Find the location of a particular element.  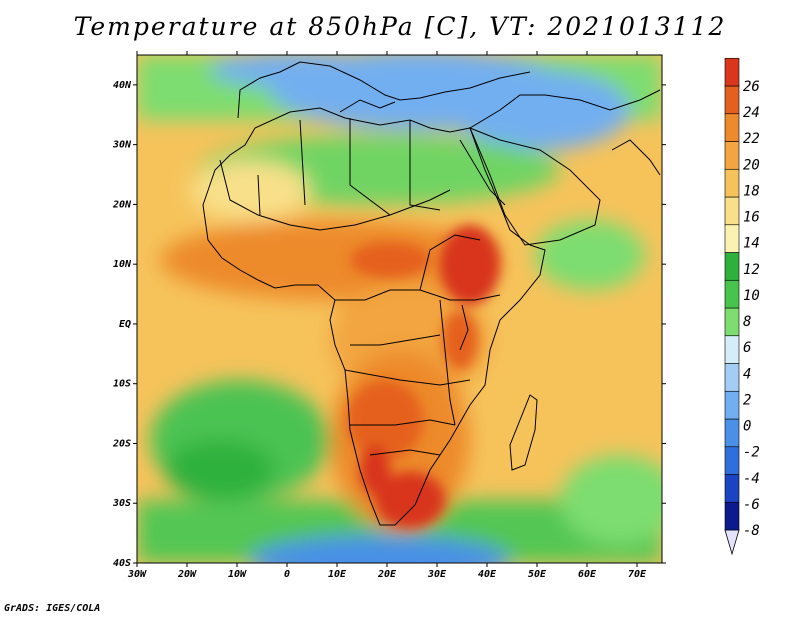

grads-credit: GrADS: IGES/COLA is located at coordinates (52, 608).